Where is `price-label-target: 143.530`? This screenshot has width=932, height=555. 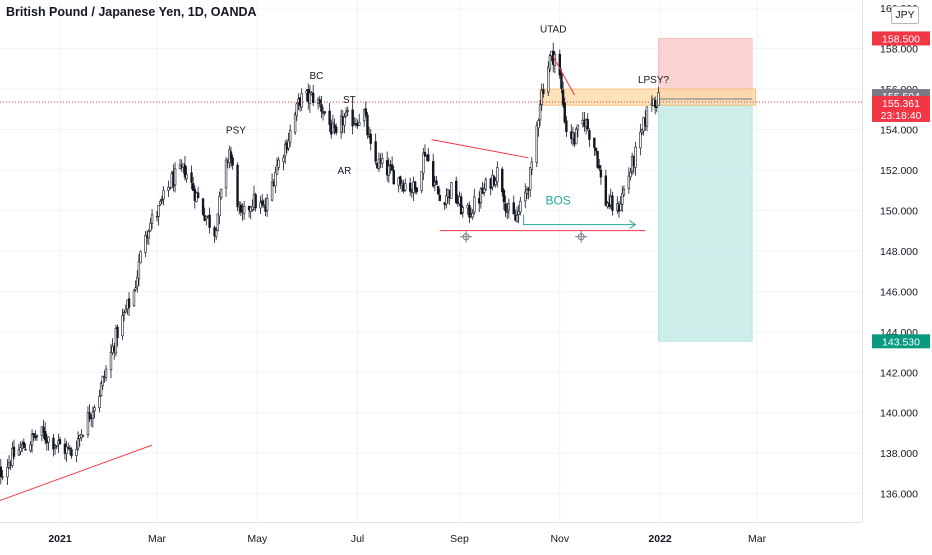
price-label-target: 143.530 is located at coordinates (901, 341).